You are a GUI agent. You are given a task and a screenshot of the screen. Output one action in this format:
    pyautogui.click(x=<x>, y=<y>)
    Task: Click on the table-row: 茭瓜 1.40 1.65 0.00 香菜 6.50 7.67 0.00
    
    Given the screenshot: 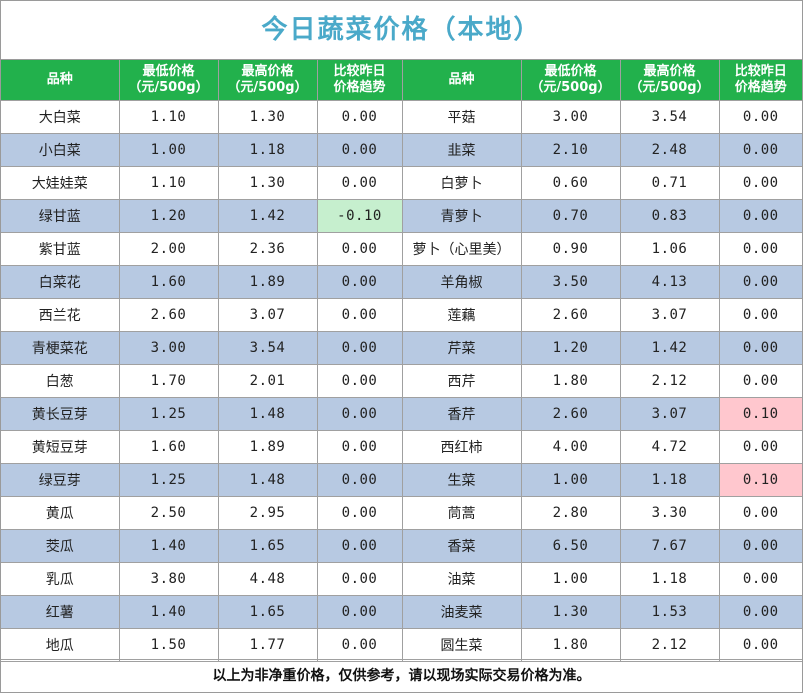 What is the action you would take?
    pyautogui.click(x=401, y=545)
    